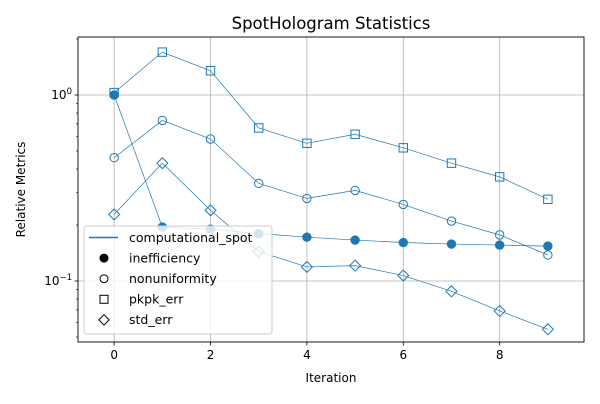 The image size is (600, 404). Describe the element at coordinates (21, 190) in the screenshot. I see `y-axis-label: Relative Metrics` at that location.